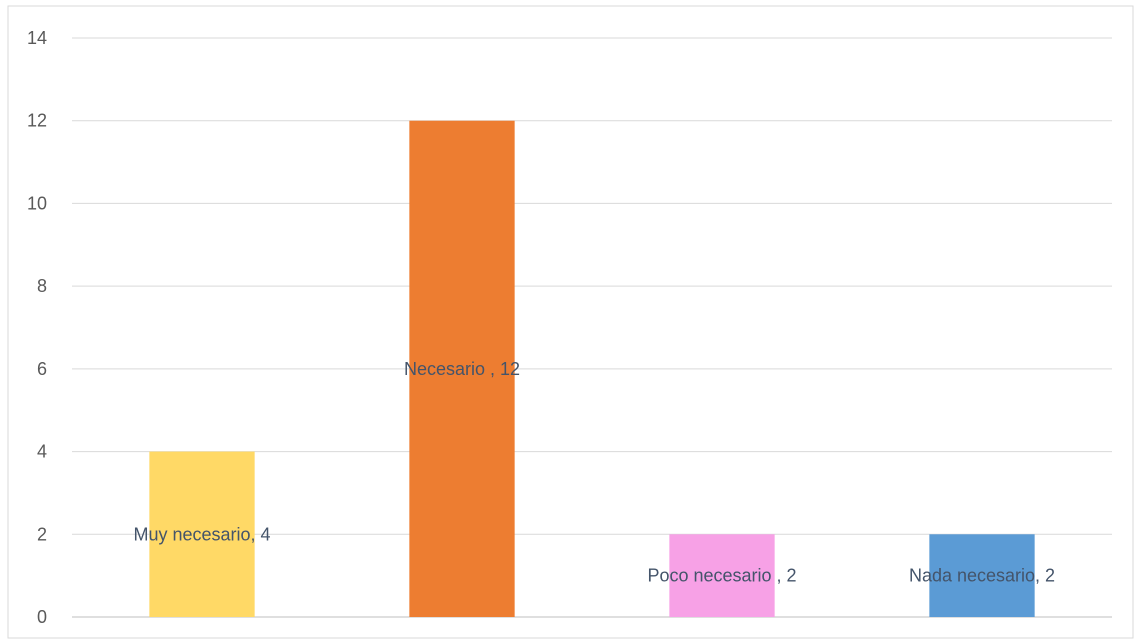 Image resolution: width=1134 pixels, height=644 pixels. I want to click on data-label: Muy necesario, 4, so click(201, 534).